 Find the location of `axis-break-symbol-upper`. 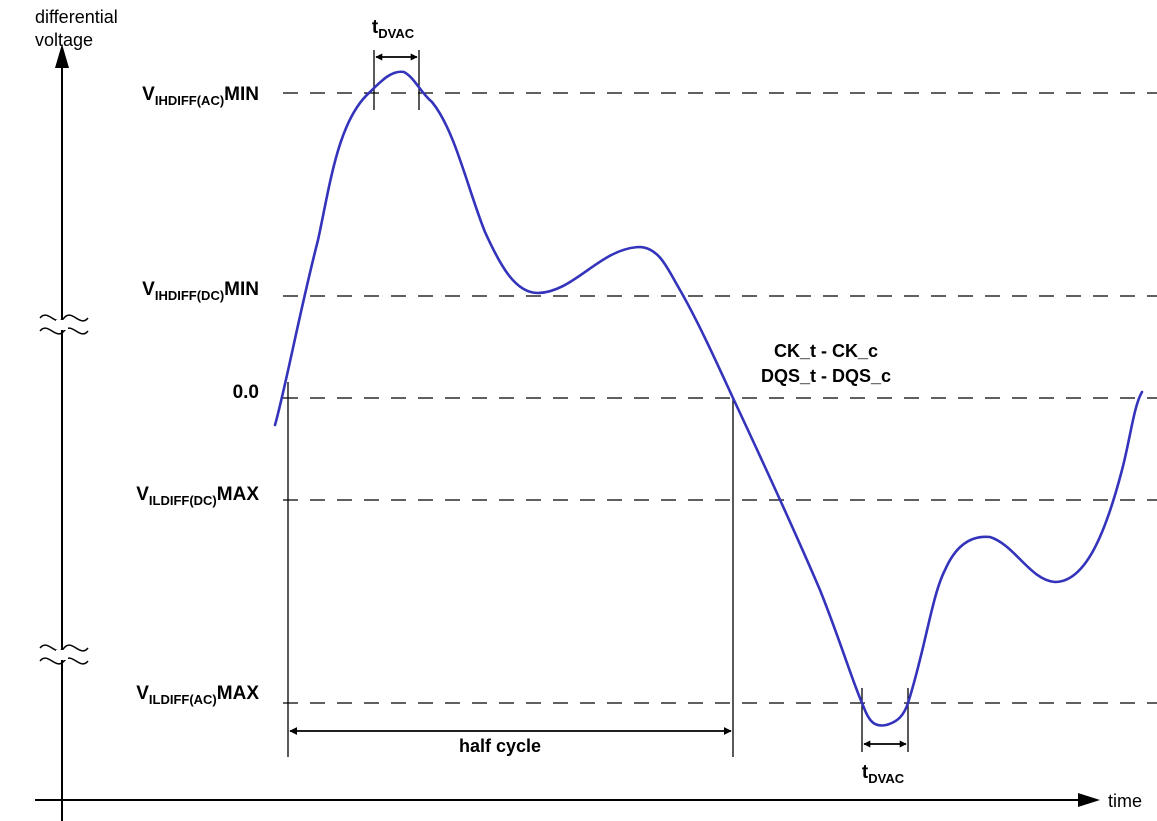

axis-break-symbol-upper is located at coordinates (64, 324).